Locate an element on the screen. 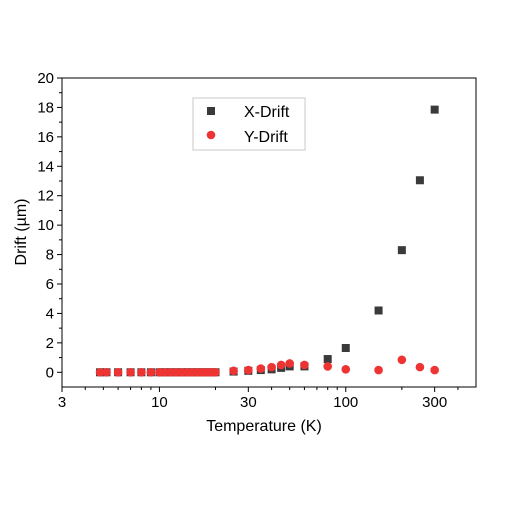 The width and height of the screenshot is (510, 510). y-tick-label: 14 is located at coordinates (45, 166).